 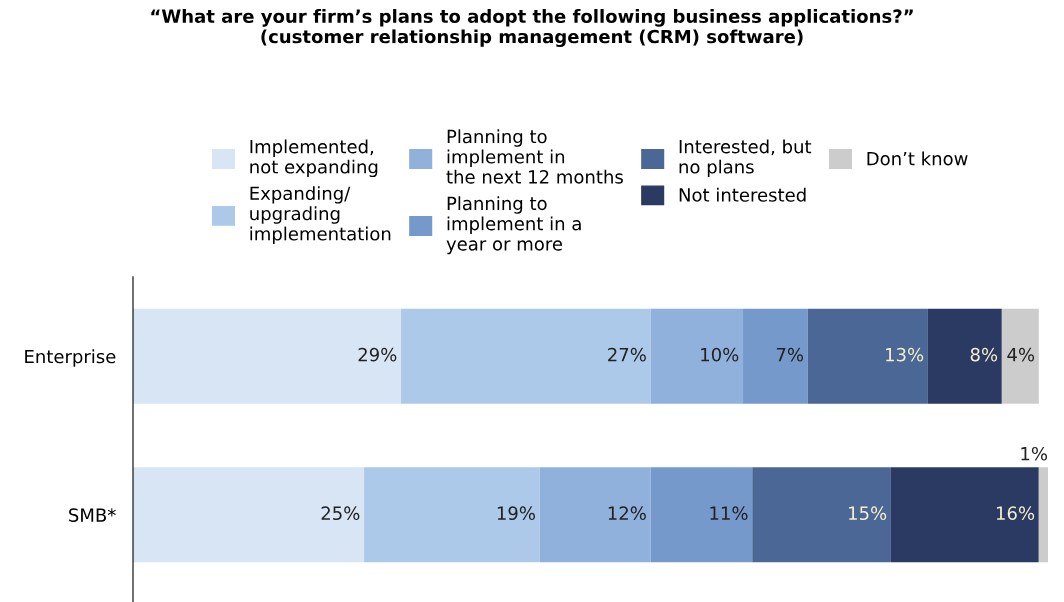 I want to click on data-label: 4%, so click(x=1021, y=354).